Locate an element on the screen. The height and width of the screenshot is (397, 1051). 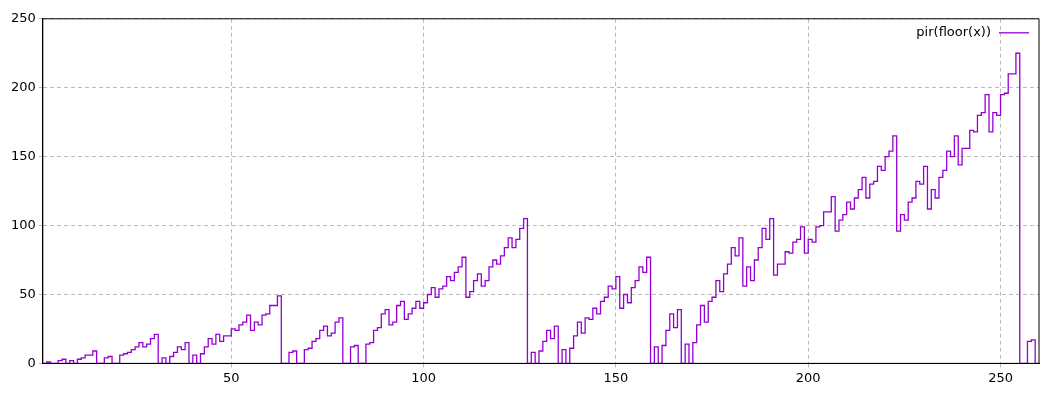
x-tick-label: 200 is located at coordinates (808, 377).